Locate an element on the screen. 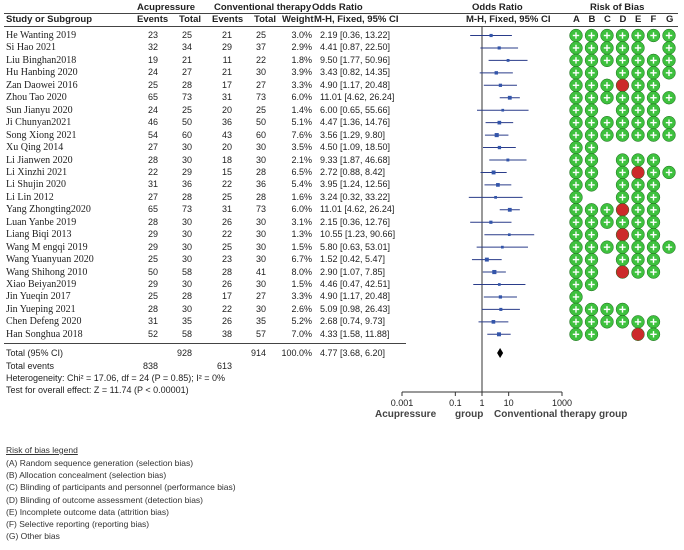 The width and height of the screenshot is (684, 550). rob-letter-F: F is located at coordinates (653, 19).